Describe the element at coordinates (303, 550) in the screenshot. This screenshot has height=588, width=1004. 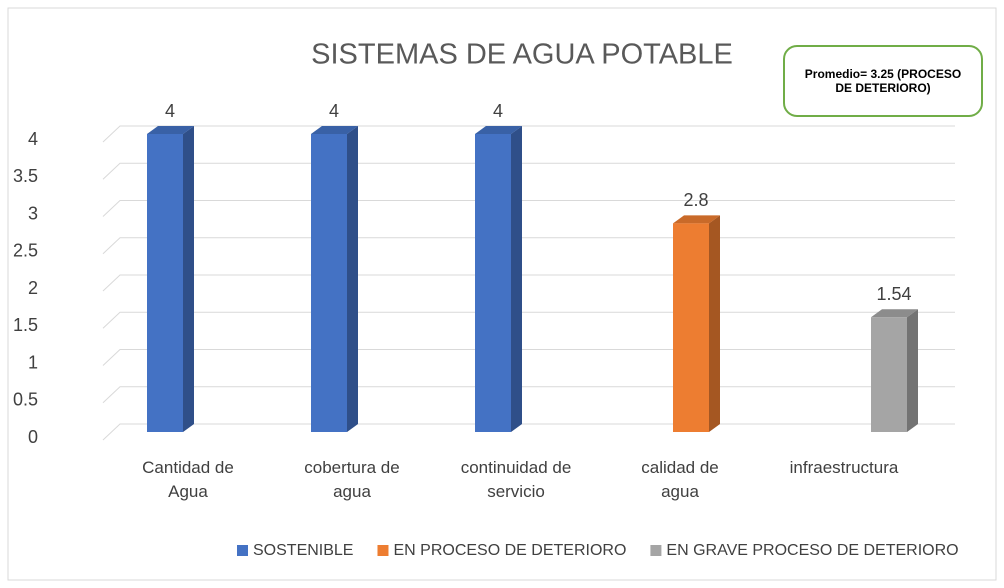
I see `legend-label: SOSTENIBLE` at that location.